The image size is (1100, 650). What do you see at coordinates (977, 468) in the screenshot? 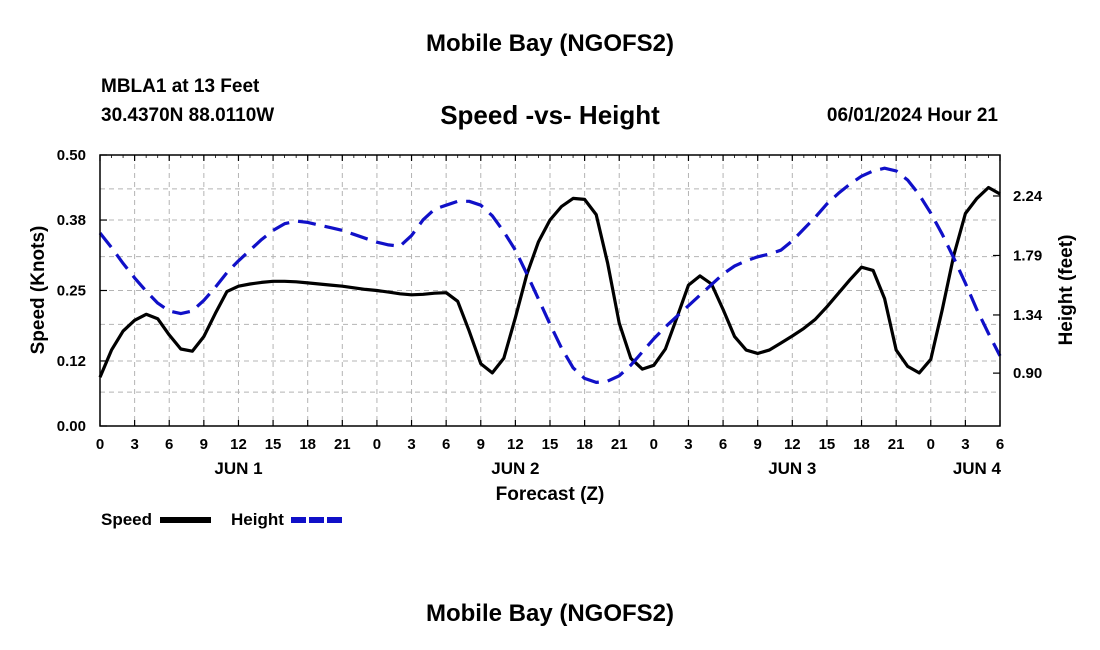
I see `day-label: JUN 4` at bounding box center [977, 468].